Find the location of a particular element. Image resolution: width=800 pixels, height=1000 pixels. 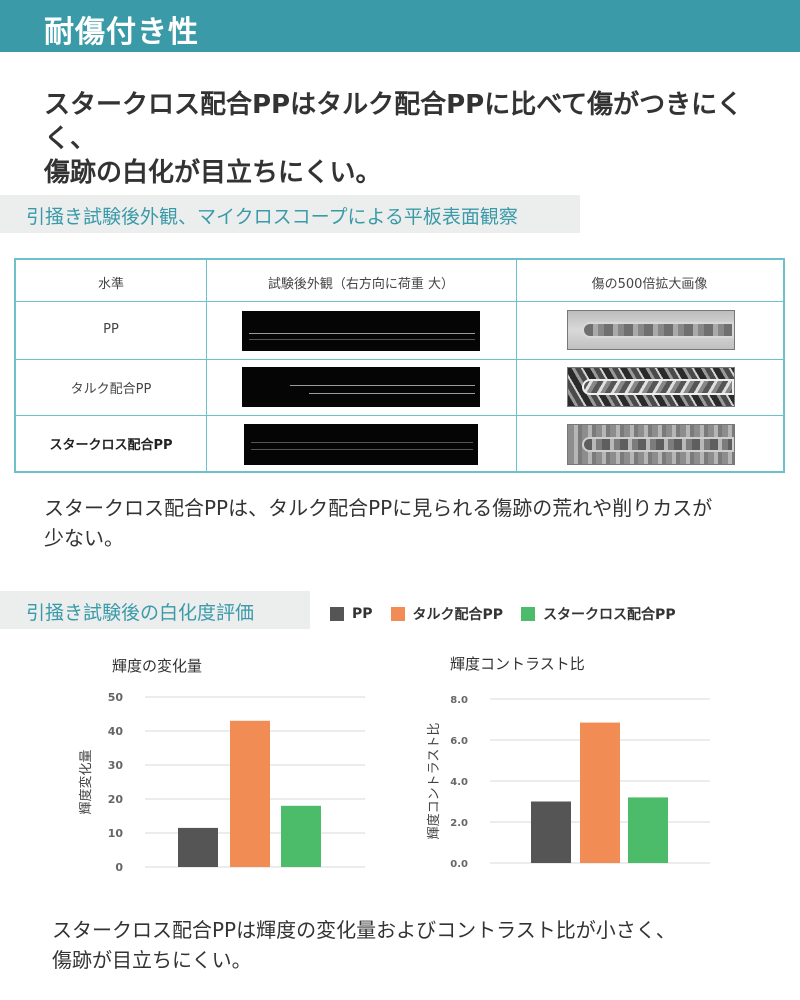

legend-swatch-talc is located at coordinates (397, 614).